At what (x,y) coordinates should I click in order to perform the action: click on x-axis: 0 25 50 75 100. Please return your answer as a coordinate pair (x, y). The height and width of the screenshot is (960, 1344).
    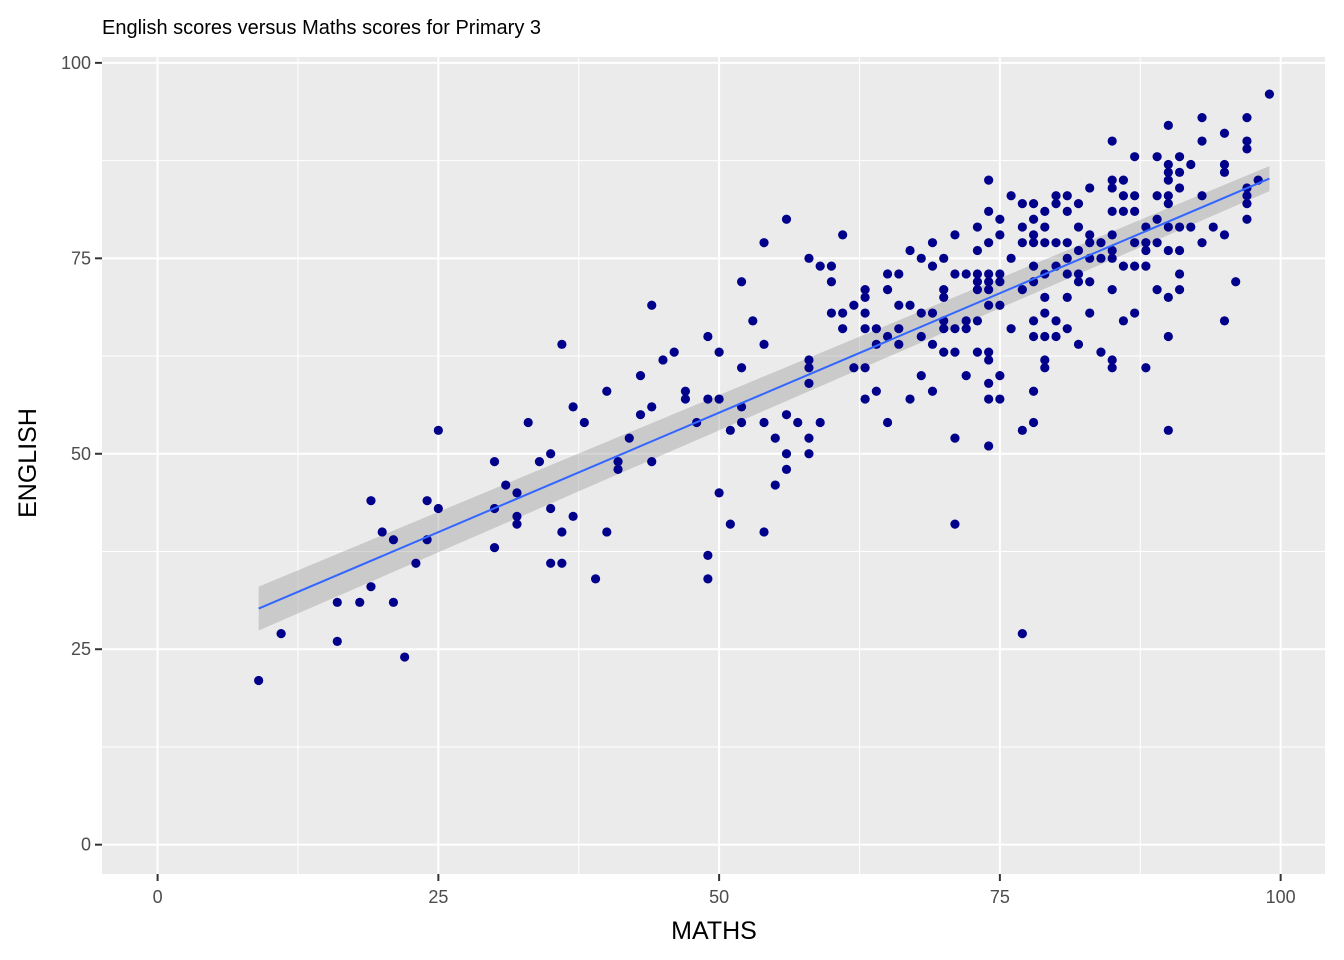
    Looking at the image, I should click on (724, 890).